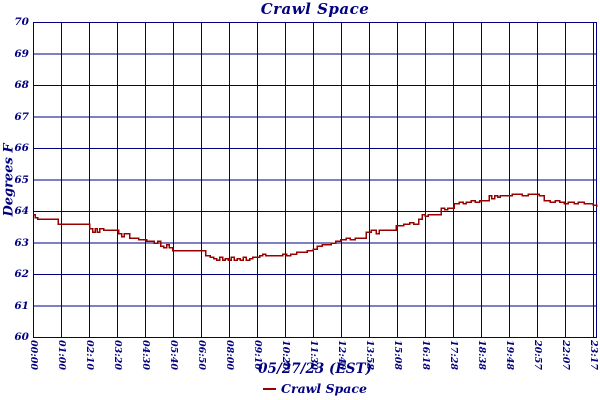 The height and width of the screenshot is (400, 600). I want to click on x-tick-label: 05:40, so click(173, 355).